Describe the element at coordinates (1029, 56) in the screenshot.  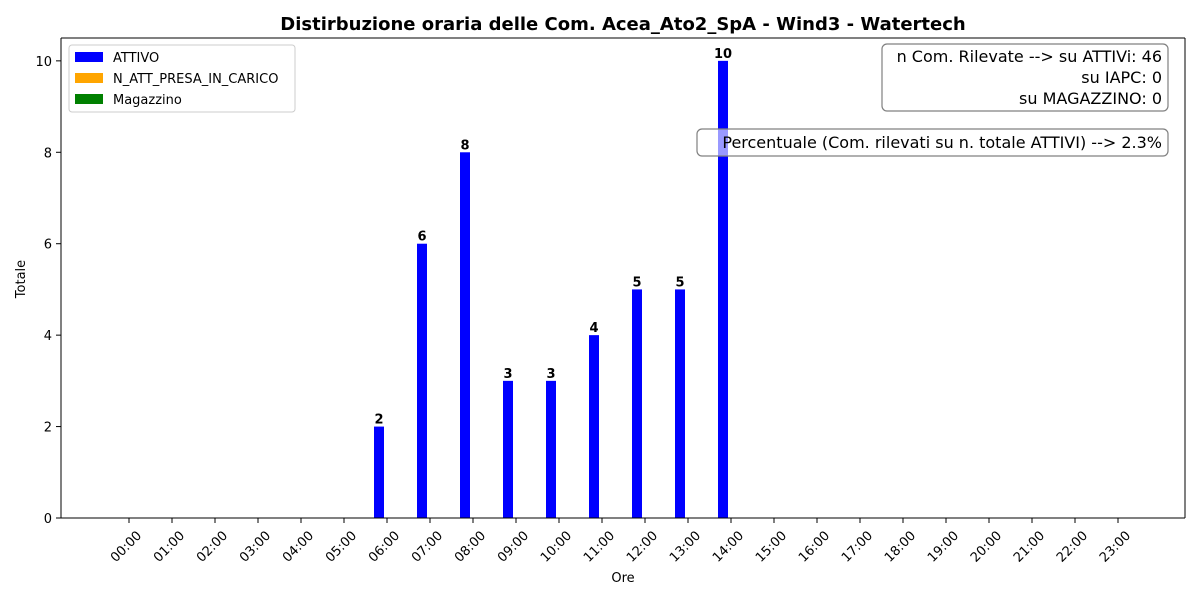
I see `counts-line-attivi: n Com. Rilevate --> su ATTIVi: 46` at that location.